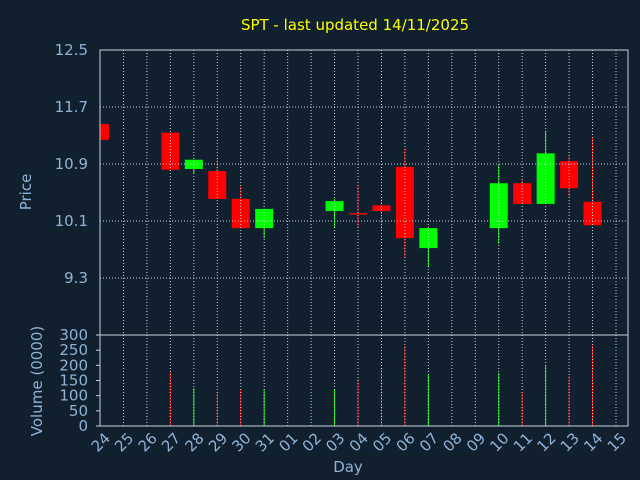 Image resolution: width=640 pixels, height=480 pixels. What do you see at coordinates (73, 335) in the screenshot?
I see `volume-tick-label: 300` at bounding box center [73, 335].